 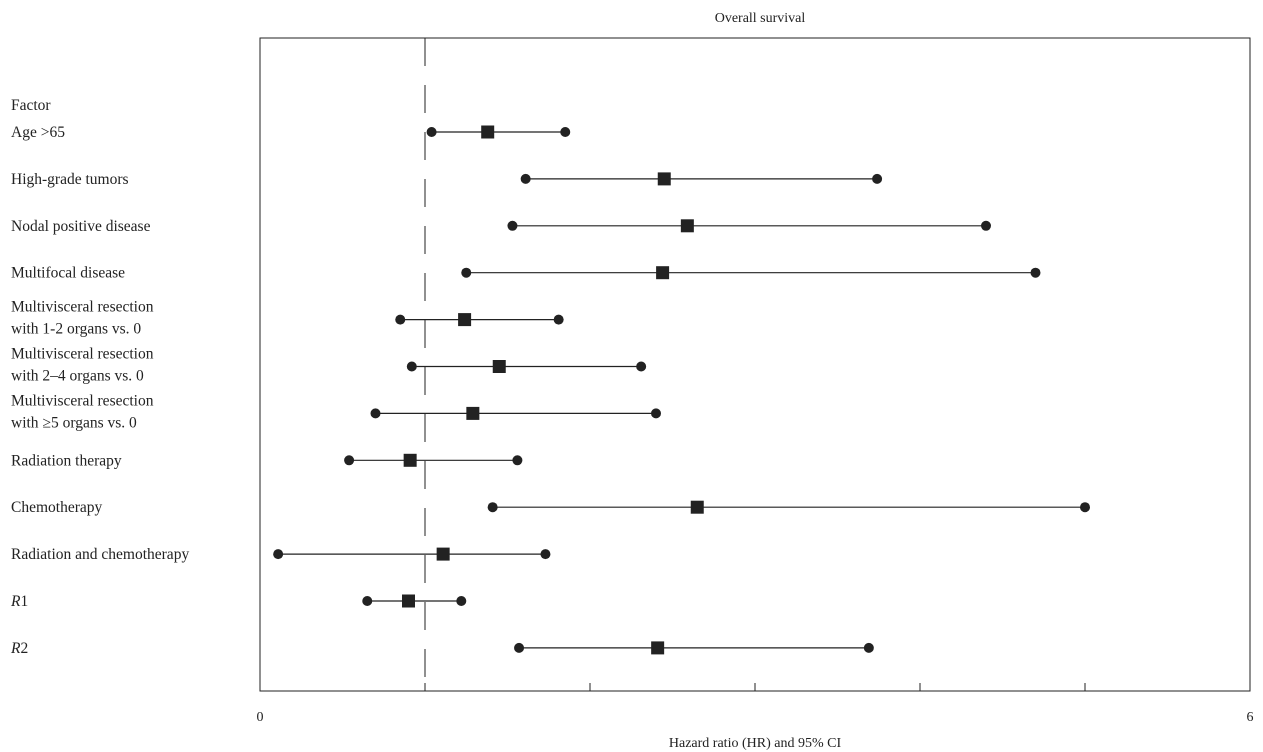 I want to click on row-11-upper-ci-point, so click(x=461, y=601).